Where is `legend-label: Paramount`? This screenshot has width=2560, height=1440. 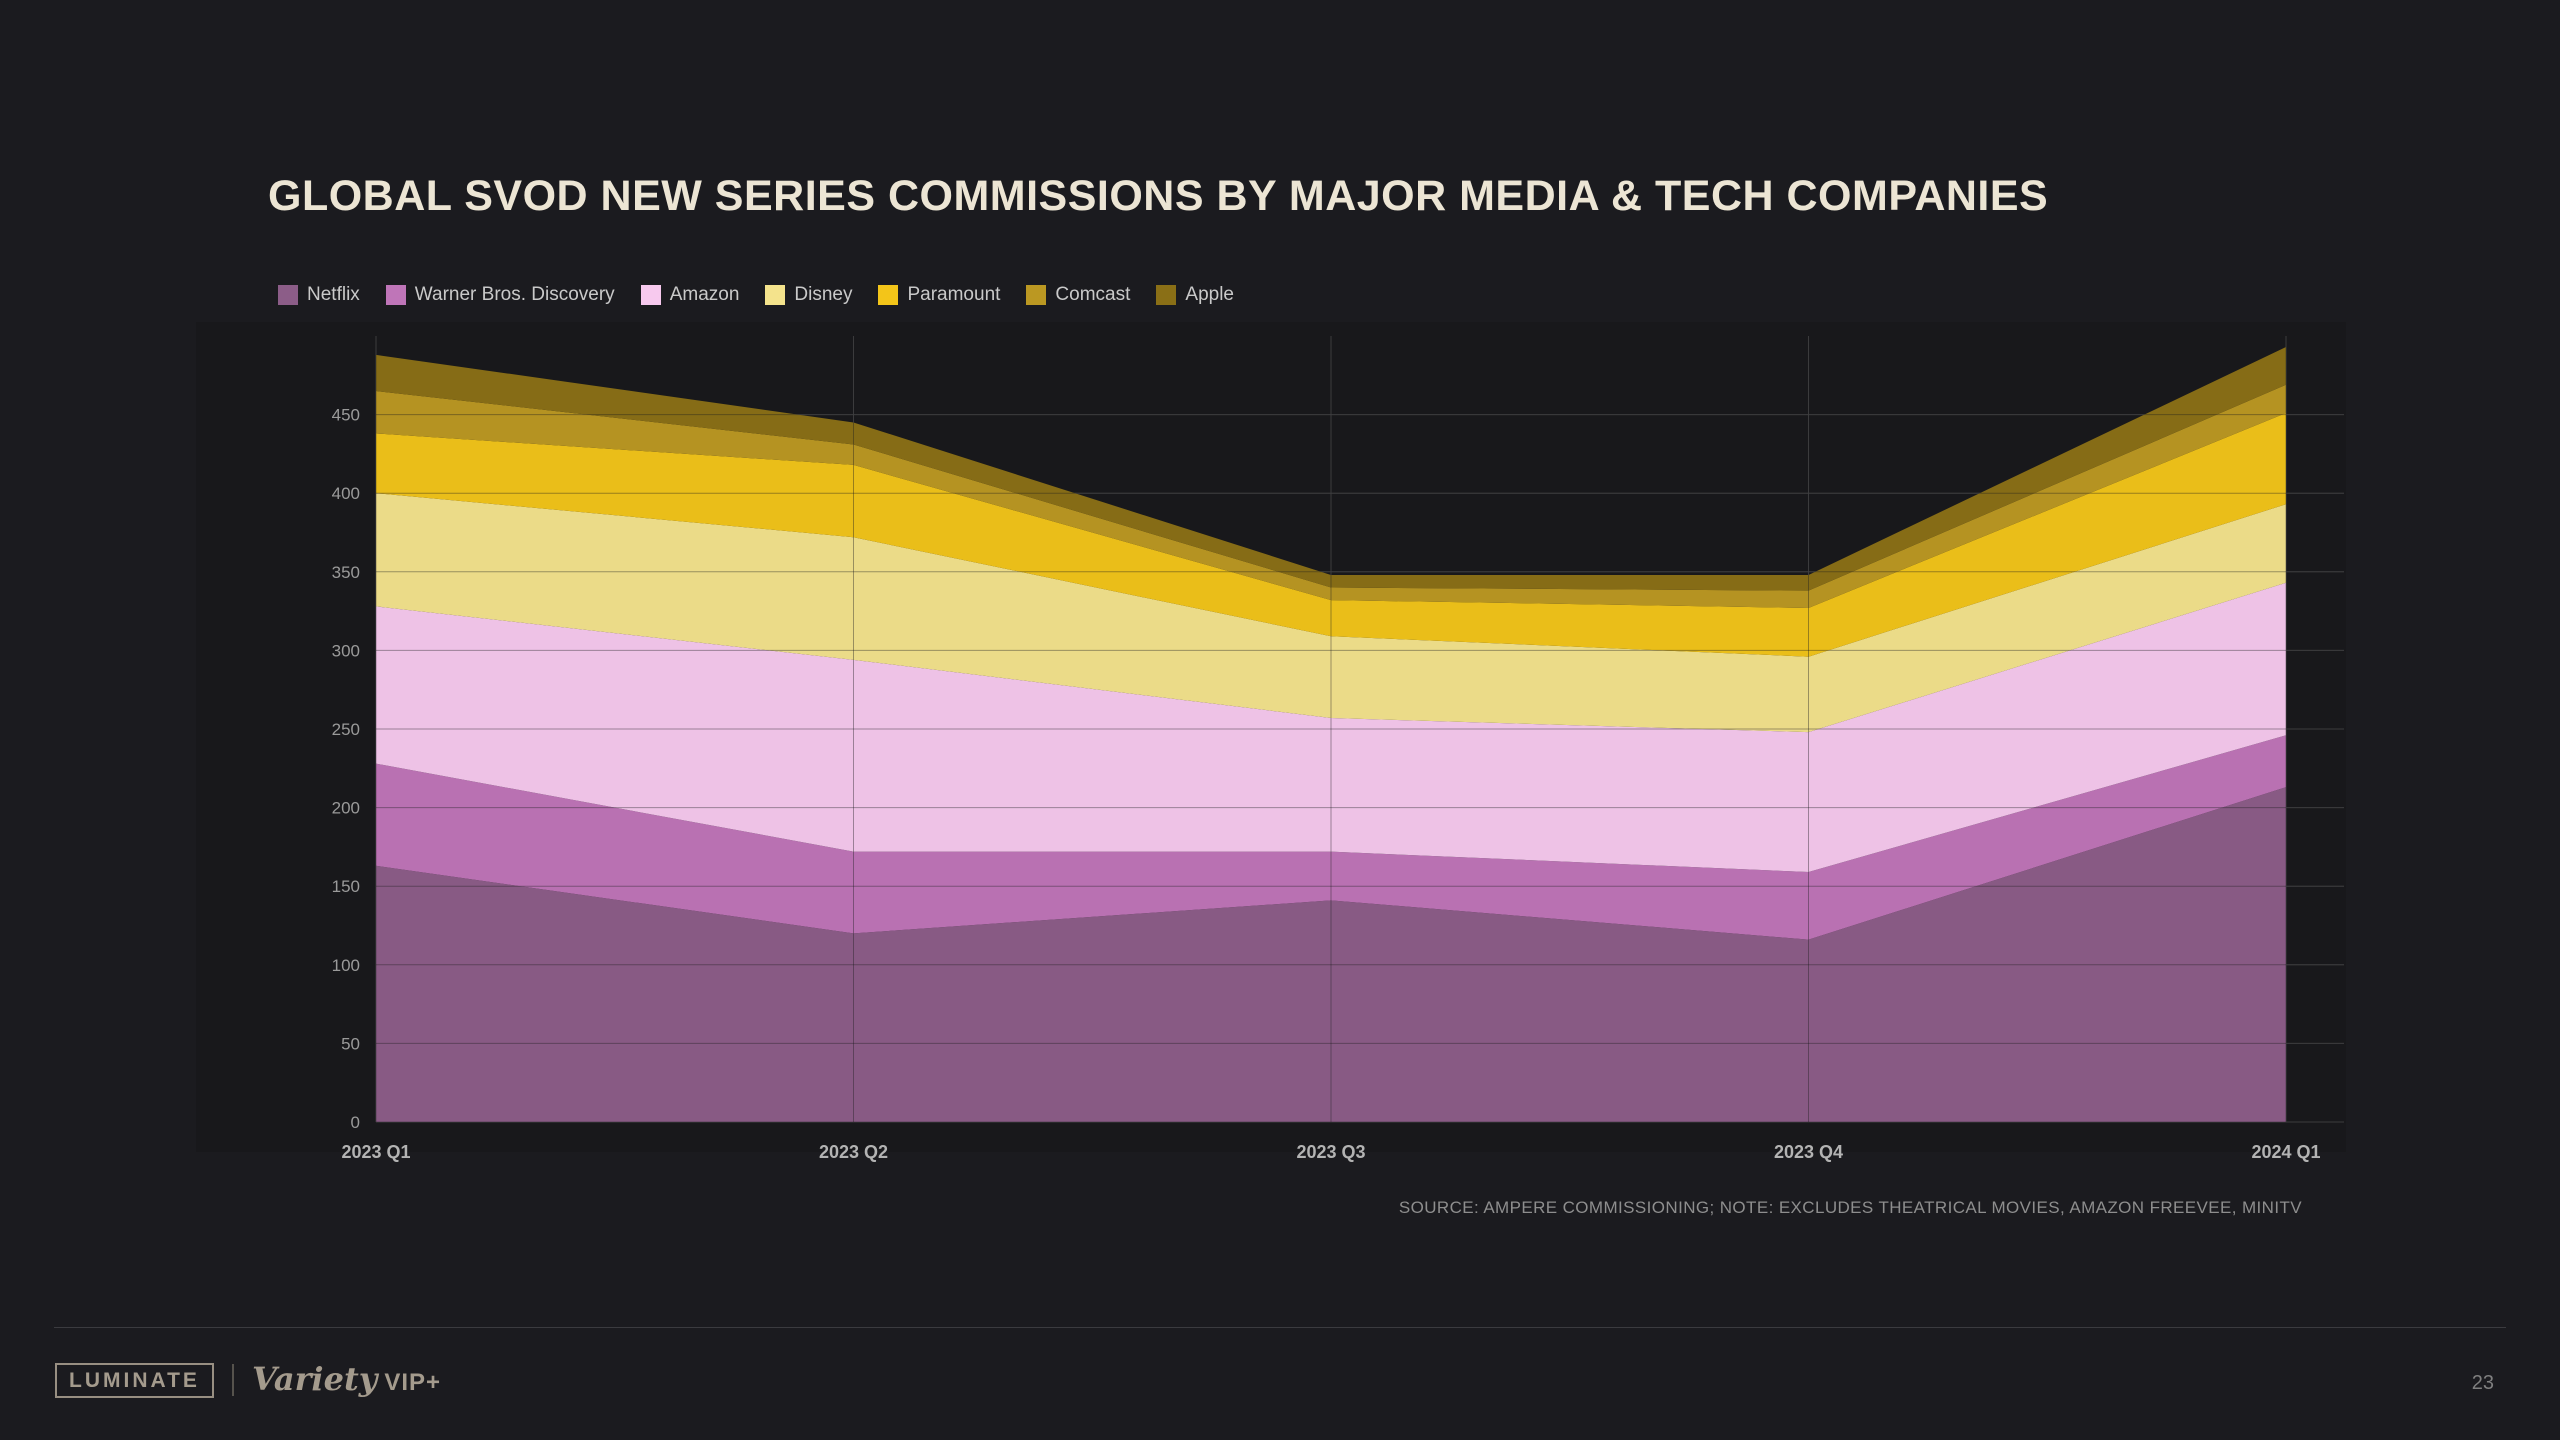
legend-label: Paramount is located at coordinates (954, 294).